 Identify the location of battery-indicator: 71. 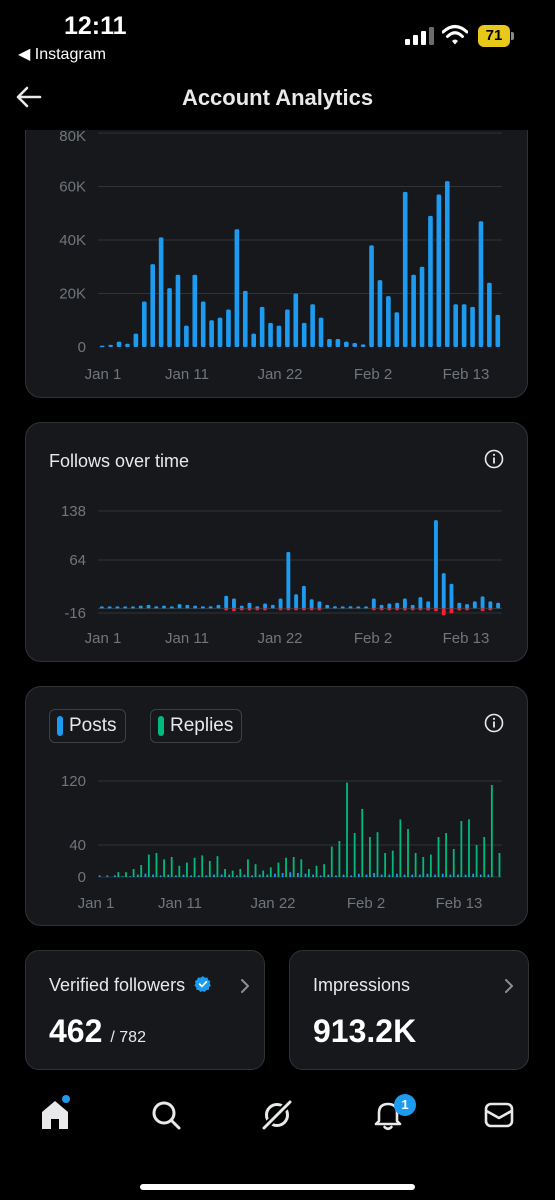
(497, 36).